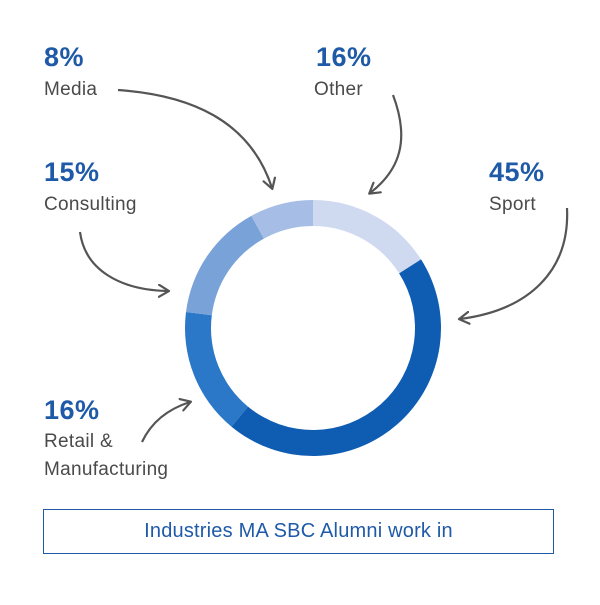 The image size is (600, 605). Describe the element at coordinates (194, 138) in the screenshot. I see `arrow-media` at that location.